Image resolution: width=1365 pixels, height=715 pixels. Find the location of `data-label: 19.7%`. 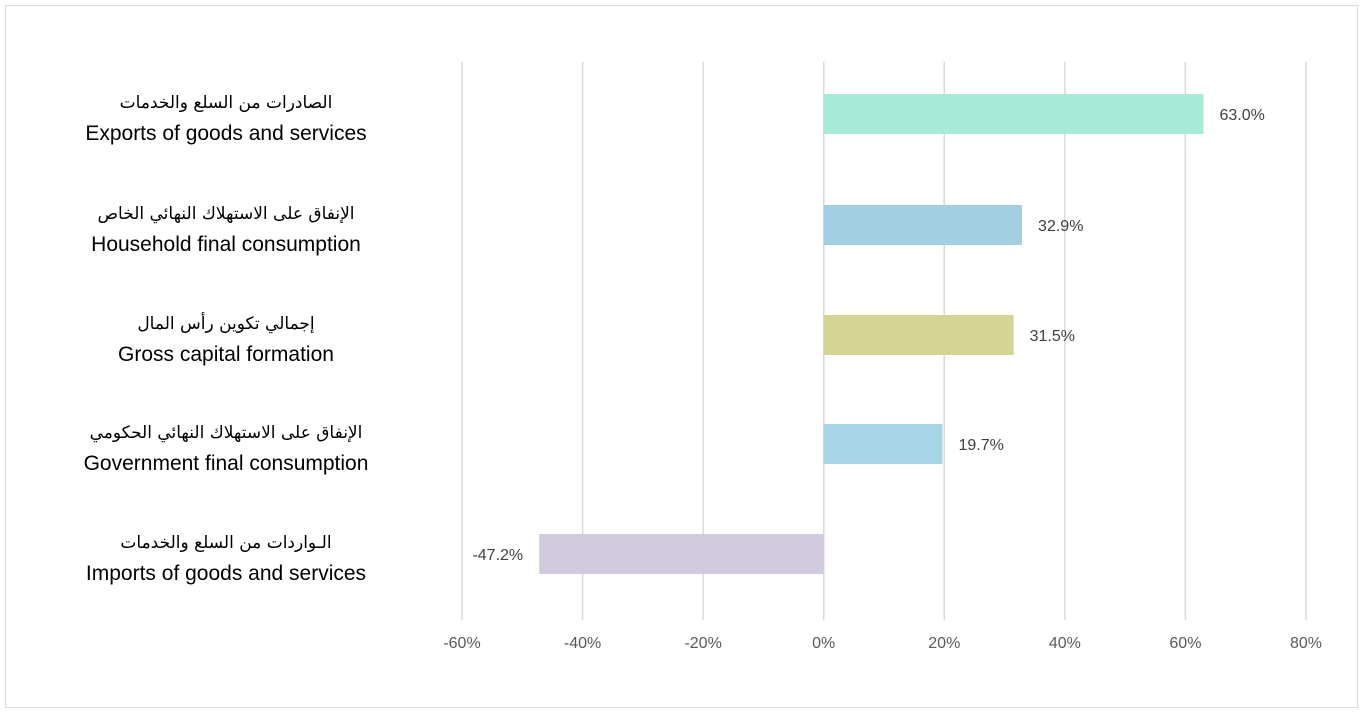

data-label: 19.7% is located at coordinates (980, 445).